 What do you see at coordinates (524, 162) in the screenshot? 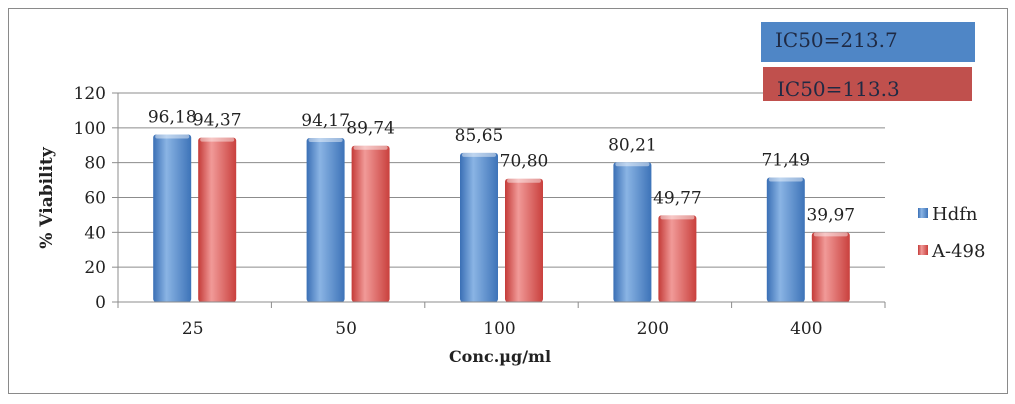
I see `data-label: 70,80` at bounding box center [524, 162].